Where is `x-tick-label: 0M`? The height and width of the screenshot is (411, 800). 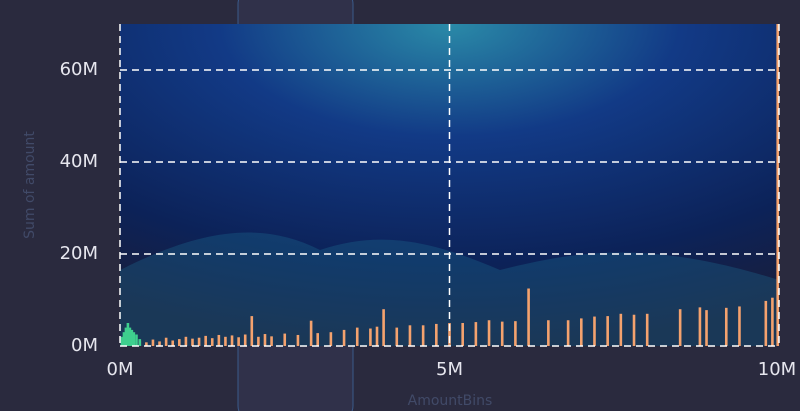 x-tick-label: 0M is located at coordinates (120, 369).